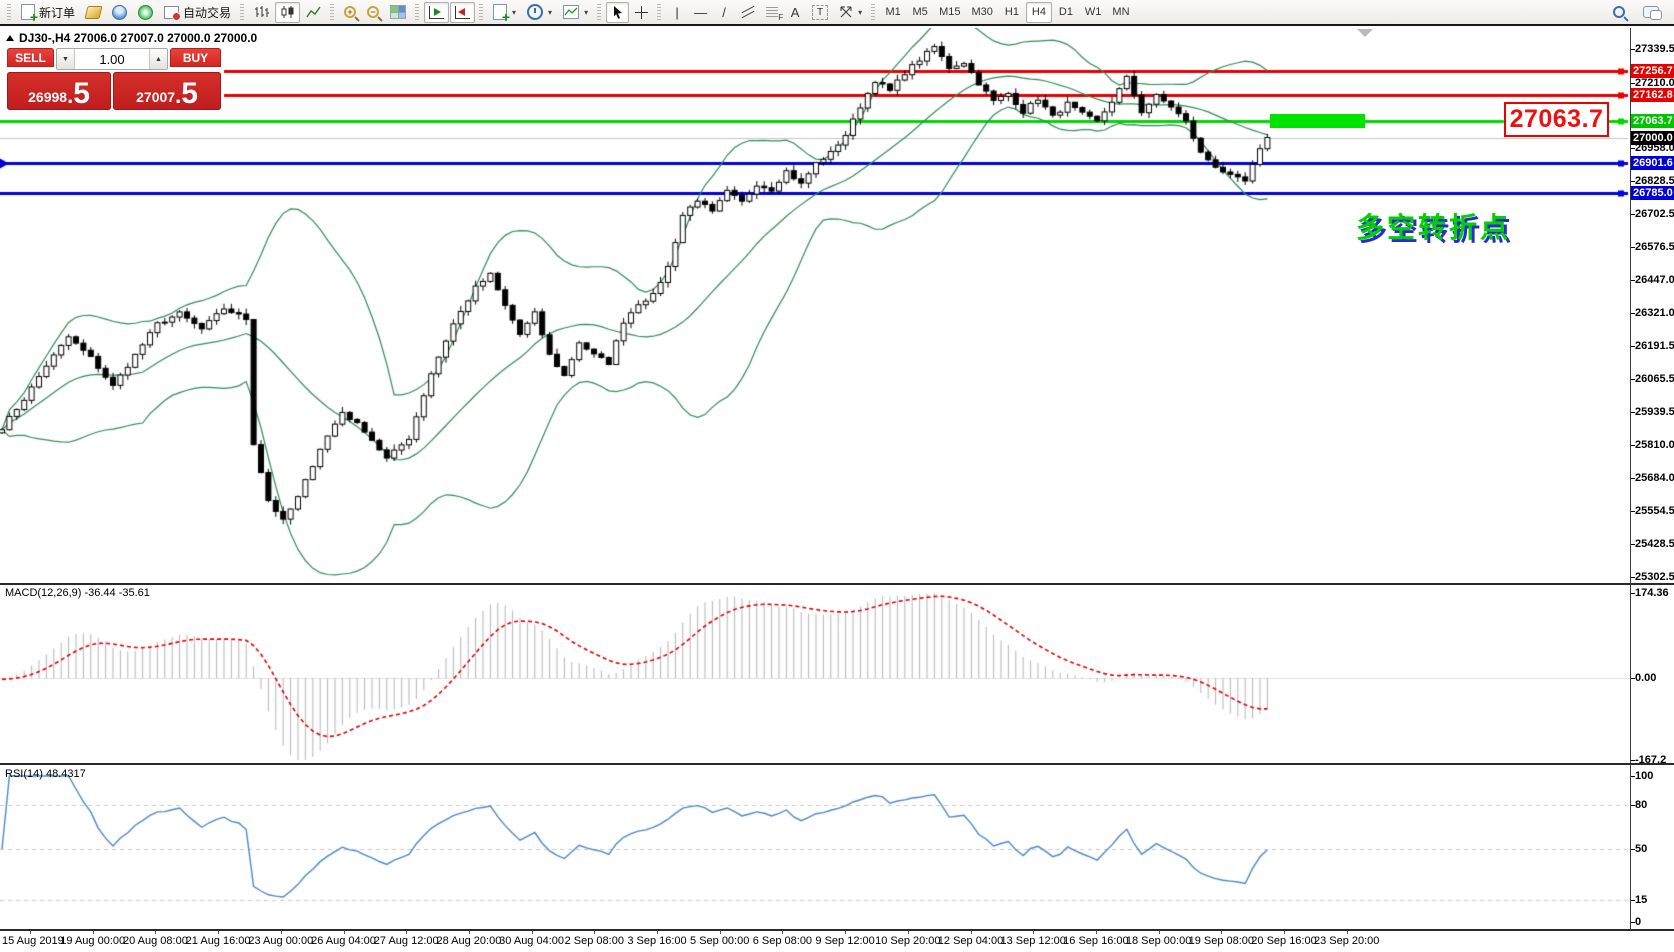 The height and width of the screenshot is (952, 1674). What do you see at coordinates (850, 12) in the screenshot?
I see `shapes-dropdown: ▾` at bounding box center [850, 12].